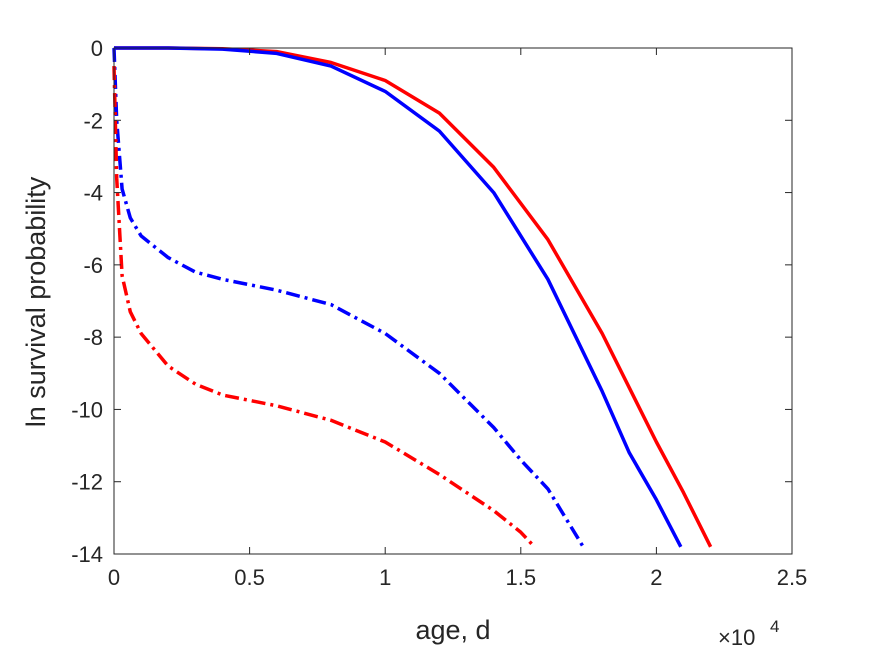 This screenshot has width=875, height=656. What do you see at coordinates (114, 577) in the screenshot?
I see `x-tick-label: 0` at bounding box center [114, 577].